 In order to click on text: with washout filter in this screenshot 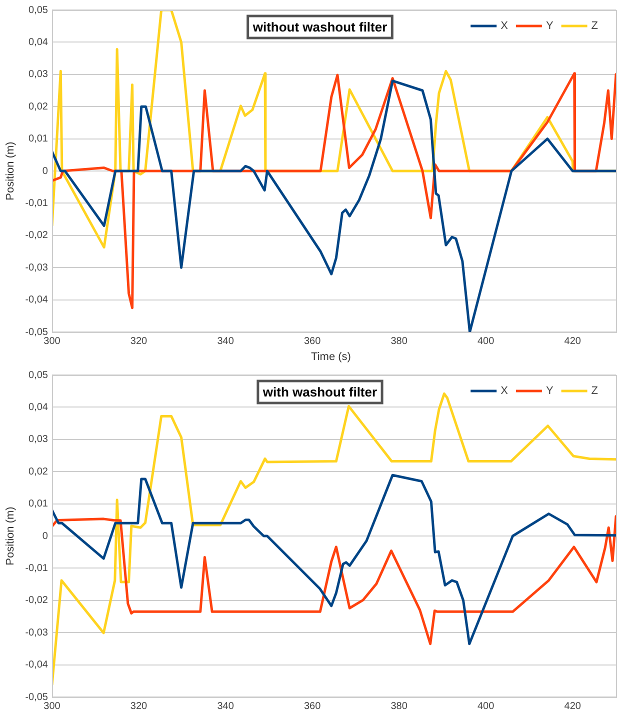, I will do `click(320, 392)`.